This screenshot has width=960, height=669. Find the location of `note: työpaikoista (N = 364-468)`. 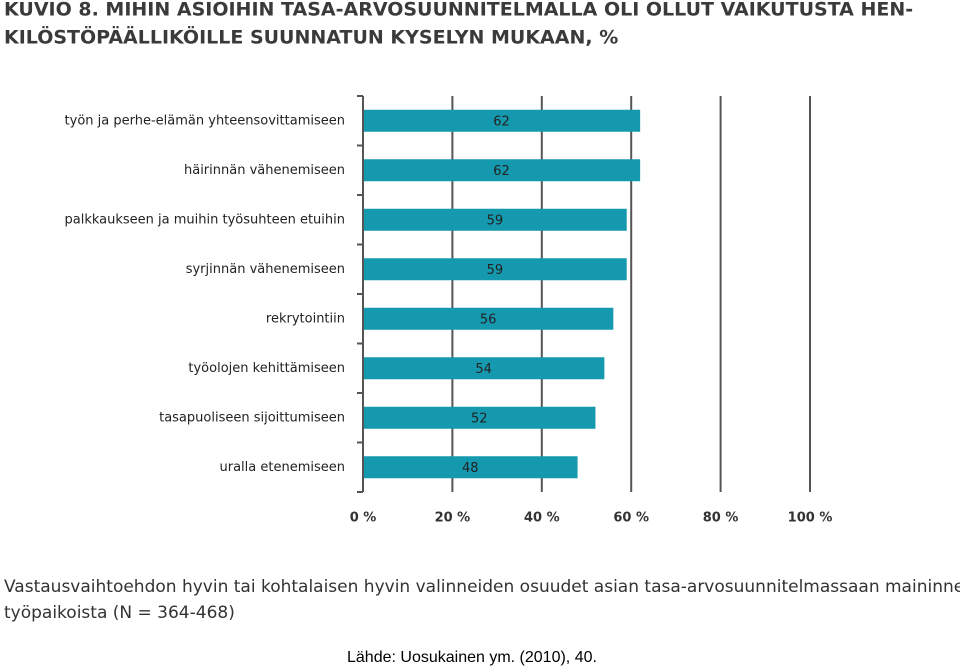

note: työpaikoista (N = 364-468) is located at coordinates (119, 613).